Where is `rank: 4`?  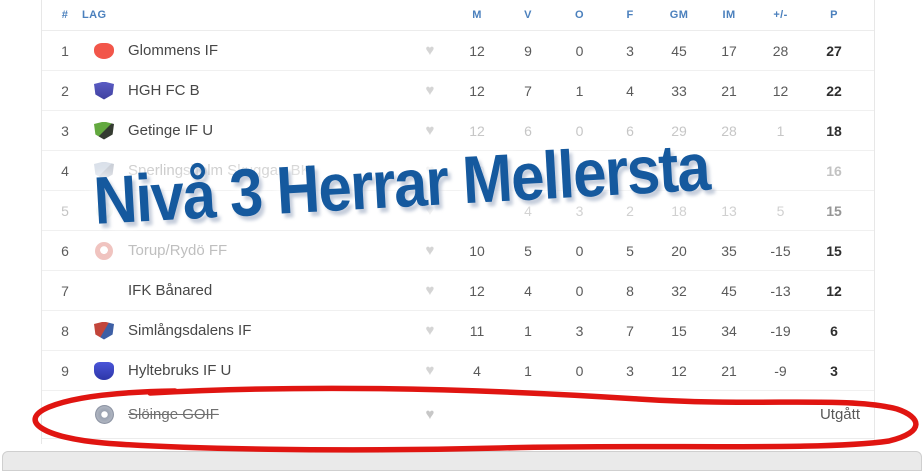
rank: 4 is located at coordinates (65, 170).